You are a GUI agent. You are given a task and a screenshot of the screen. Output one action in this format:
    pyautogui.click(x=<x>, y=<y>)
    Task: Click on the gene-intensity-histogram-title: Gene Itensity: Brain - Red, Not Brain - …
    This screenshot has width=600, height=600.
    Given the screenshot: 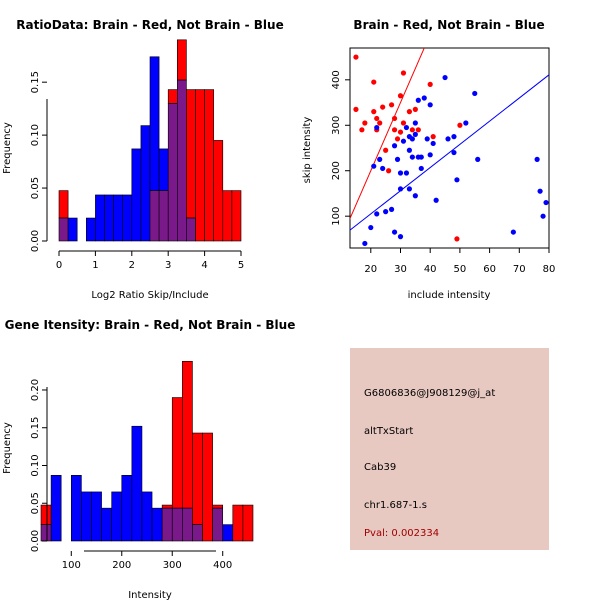 What is the action you would take?
    pyautogui.click(x=150, y=325)
    